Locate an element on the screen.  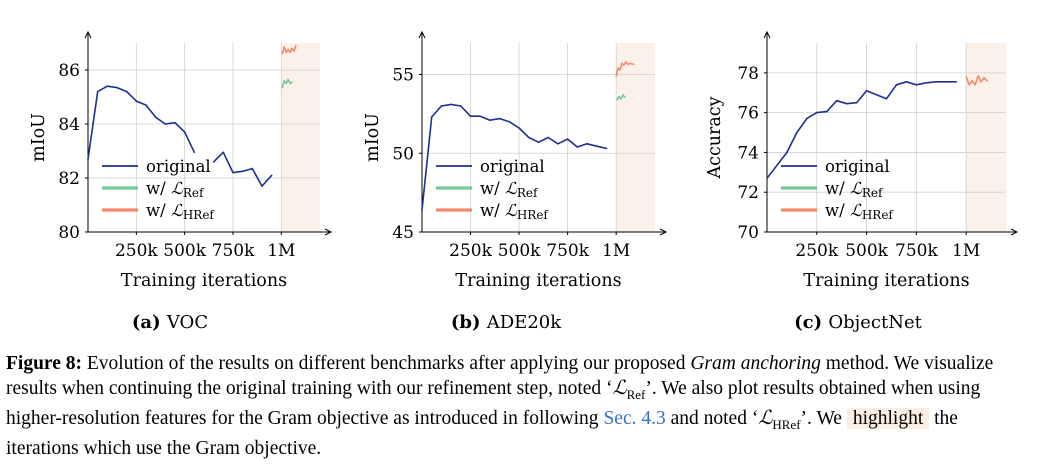
y-tick-label: 86 is located at coordinates (69, 71).